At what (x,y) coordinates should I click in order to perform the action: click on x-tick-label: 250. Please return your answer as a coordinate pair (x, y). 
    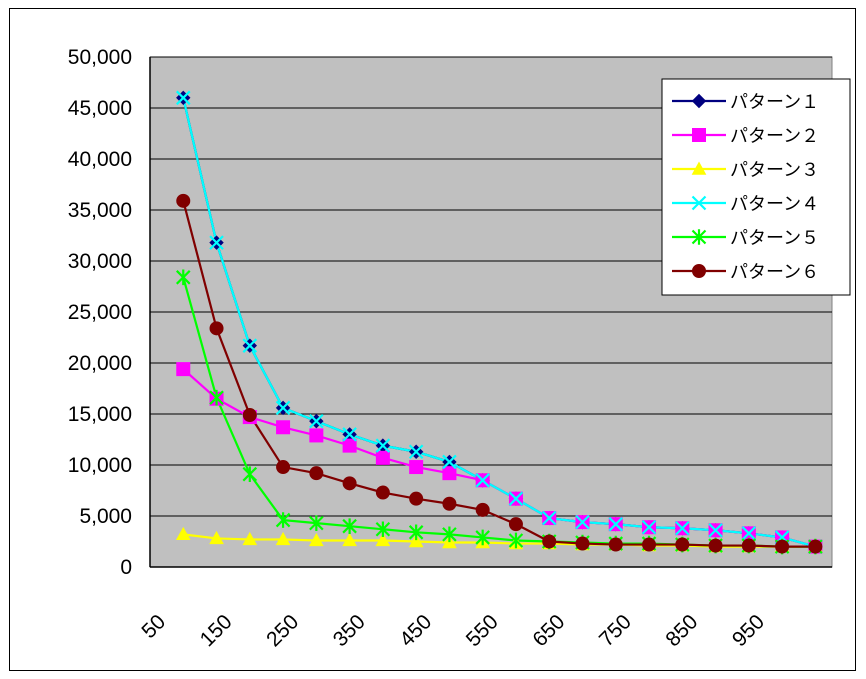
    Looking at the image, I should click on (282, 630).